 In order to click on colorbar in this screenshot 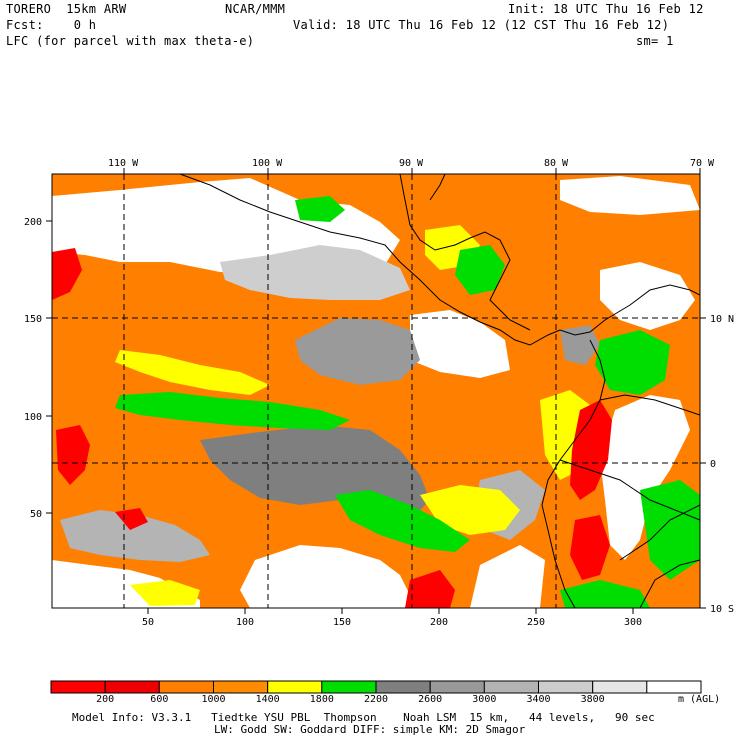, I will do `click(376, 687)`.